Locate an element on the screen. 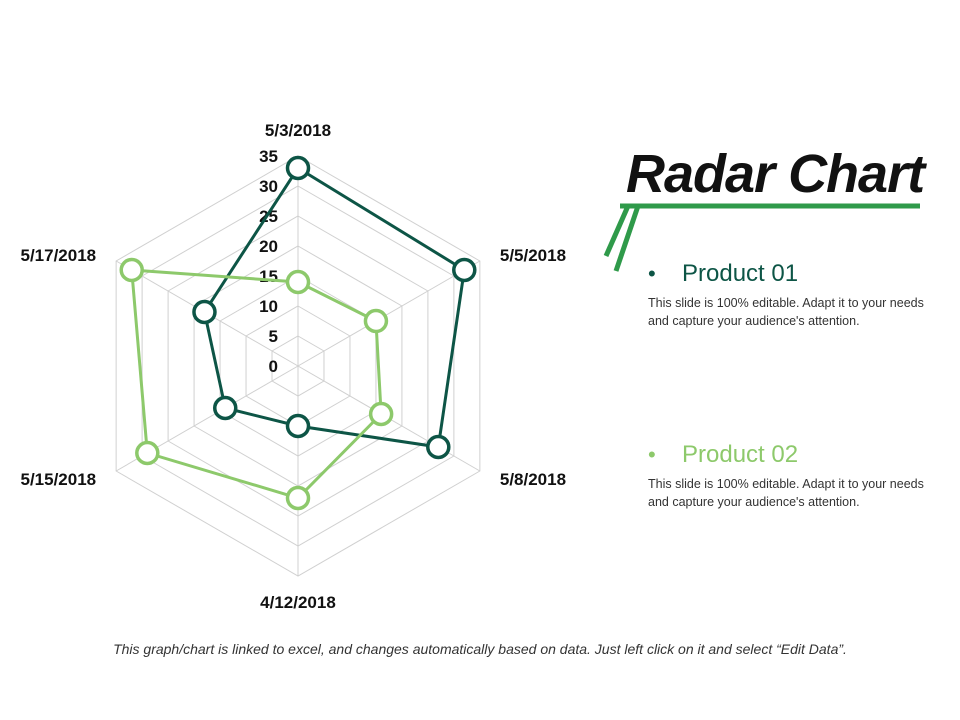 This screenshot has width=960, height=720. page-title: Radar Chart is located at coordinates (775, 174).